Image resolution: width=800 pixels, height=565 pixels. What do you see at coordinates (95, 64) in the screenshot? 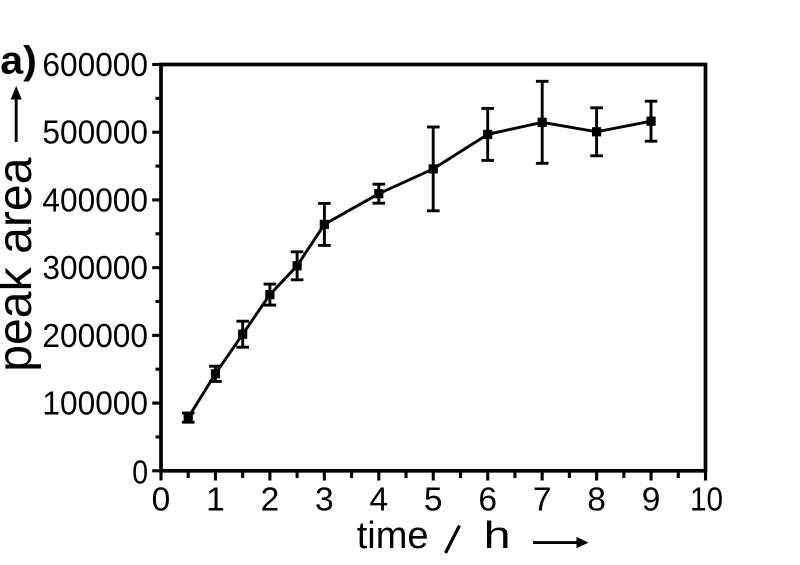
I see `svg-text: 600000` at bounding box center [95, 64].